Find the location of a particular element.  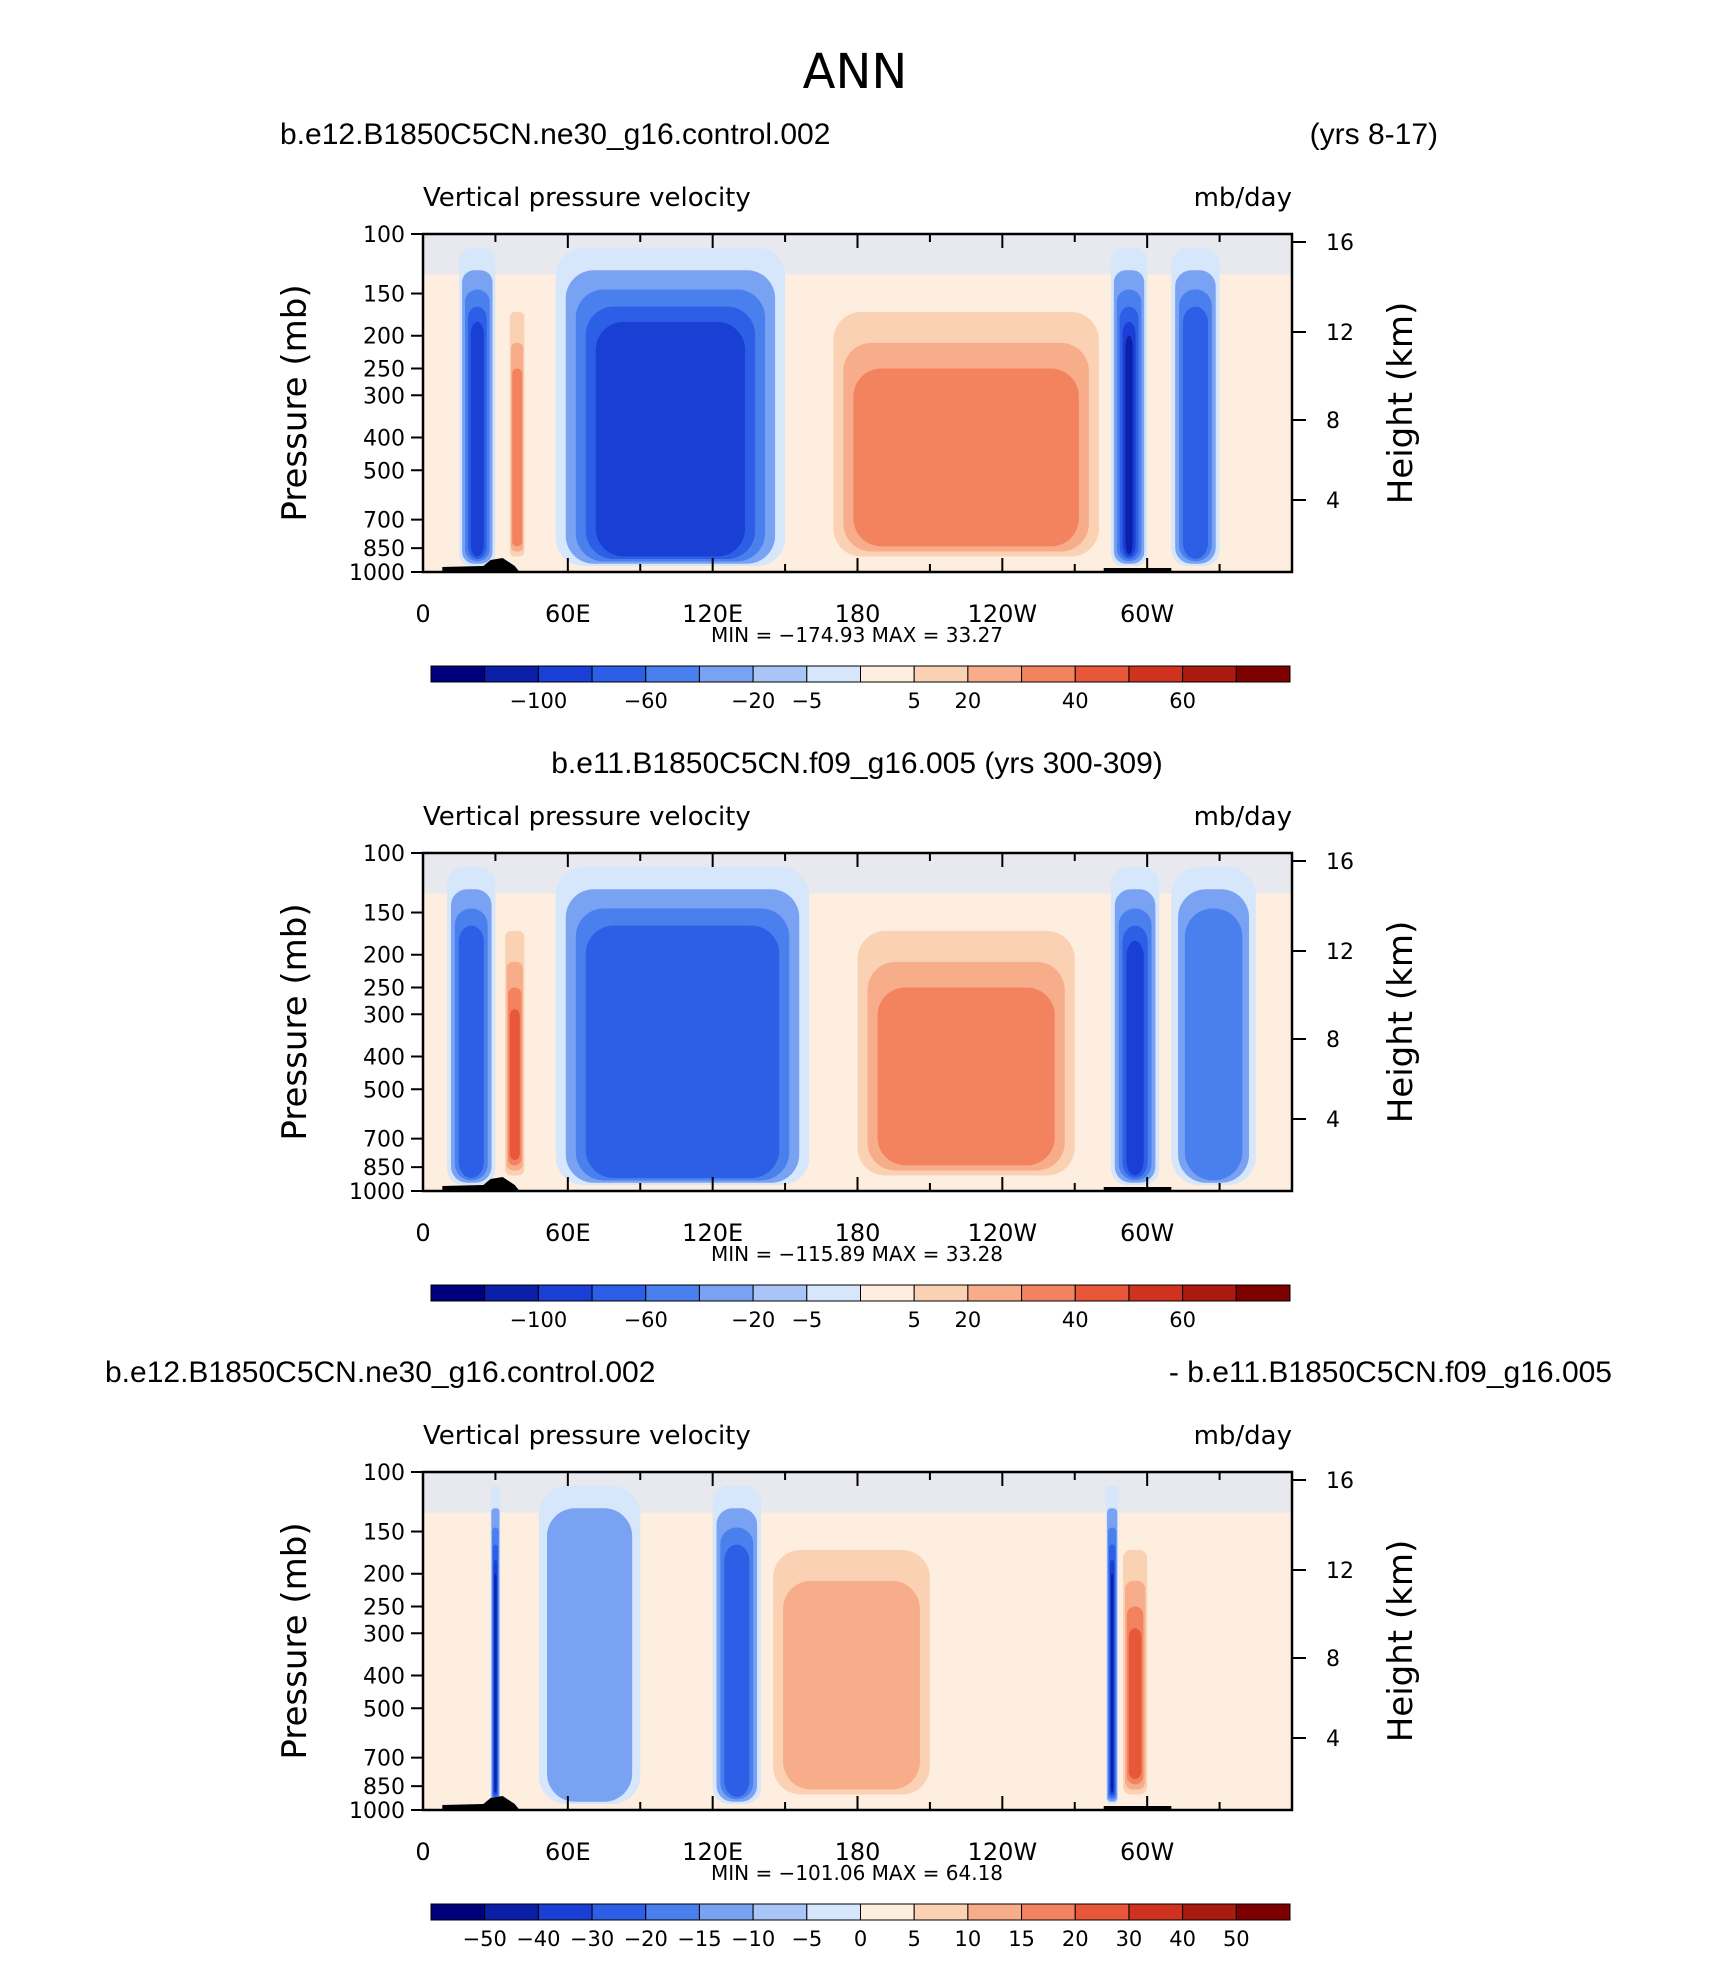

x-tick-label: 120E is located at coordinates (712, 614).